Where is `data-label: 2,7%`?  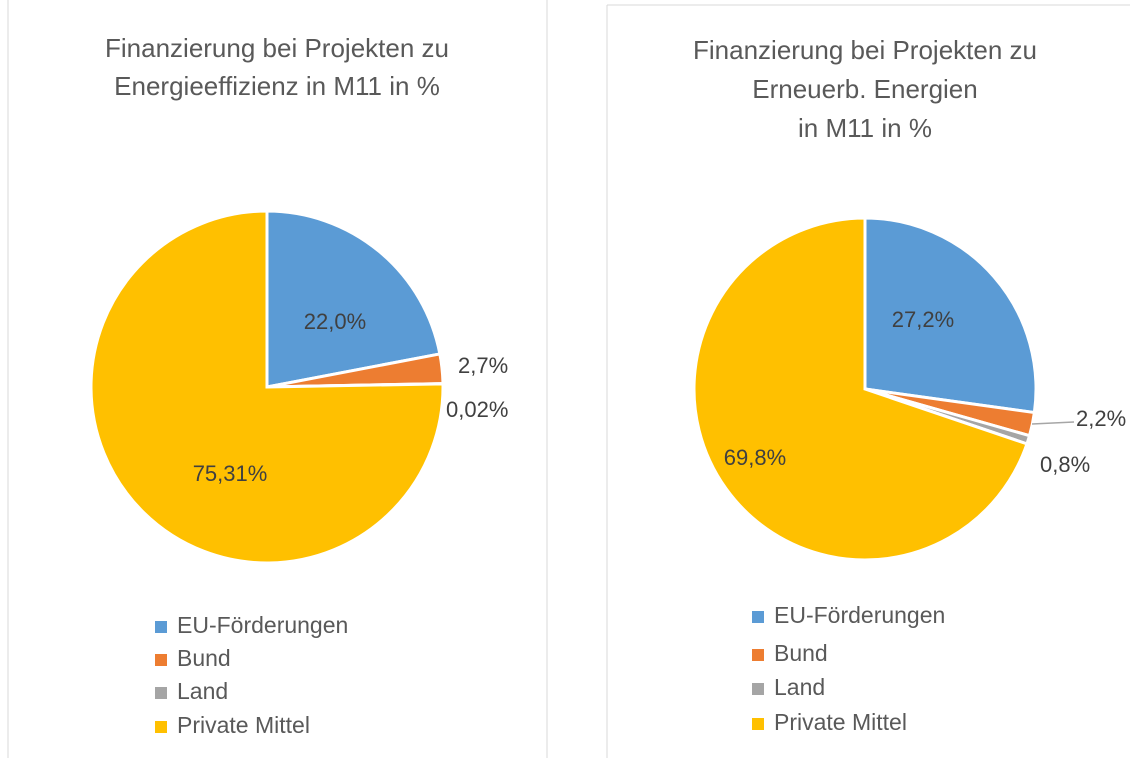
data-label: 2,7% is located at coordinates (483, 365).